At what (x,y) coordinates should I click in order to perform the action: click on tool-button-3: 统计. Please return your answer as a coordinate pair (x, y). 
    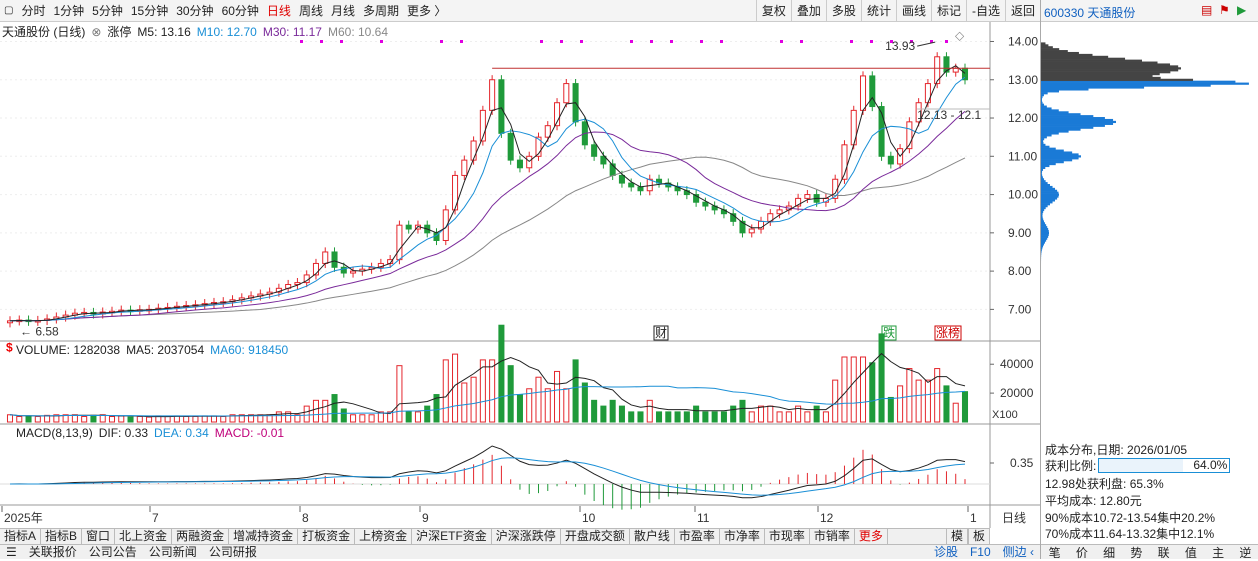
    Looking at the image, I should click on (878, 11).